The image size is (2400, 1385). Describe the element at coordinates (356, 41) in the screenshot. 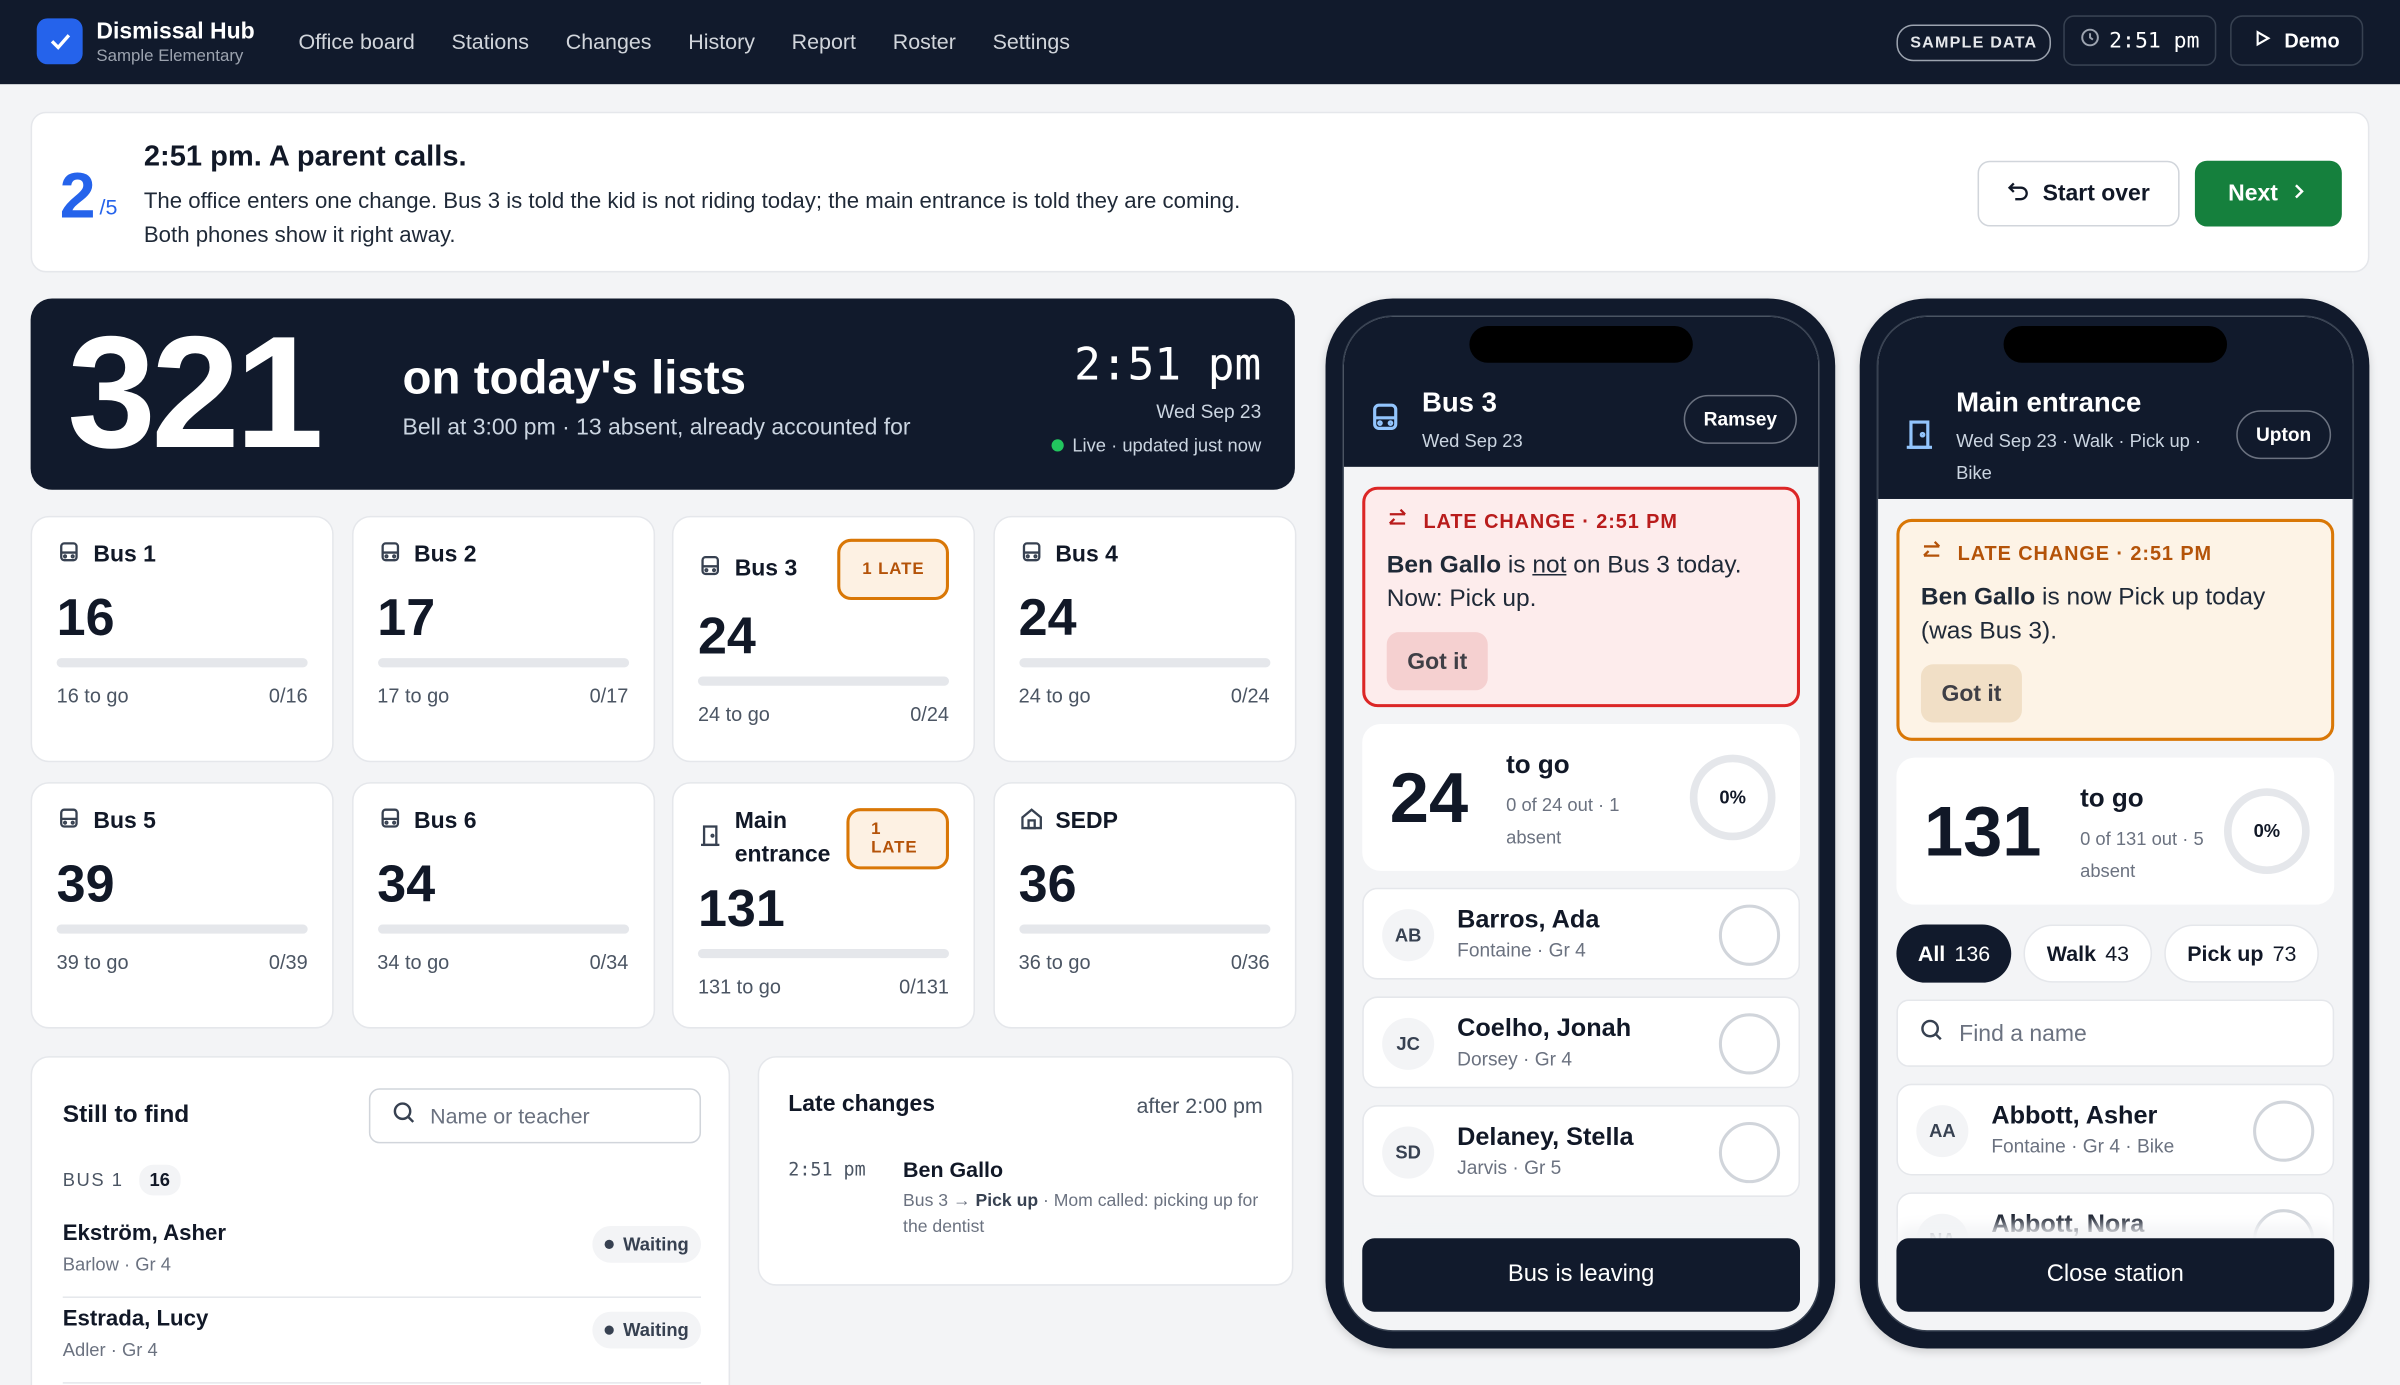

I see `nav-link: Office board` at that location.